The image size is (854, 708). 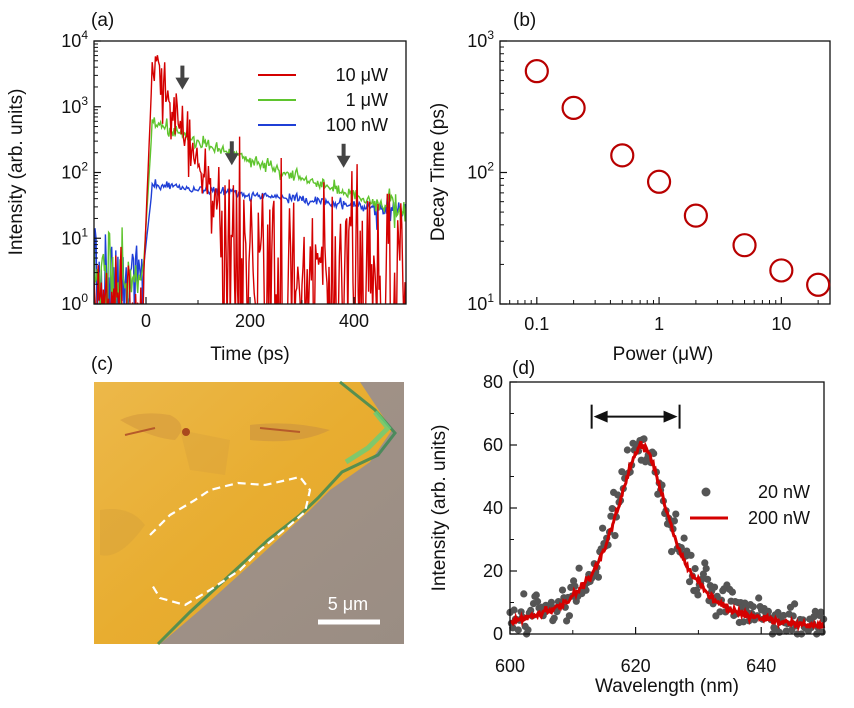 What do you see at coordinates (146, 321) in the screenshot?
I see `x-tick-label: 0` at bounding box center [146, 321].